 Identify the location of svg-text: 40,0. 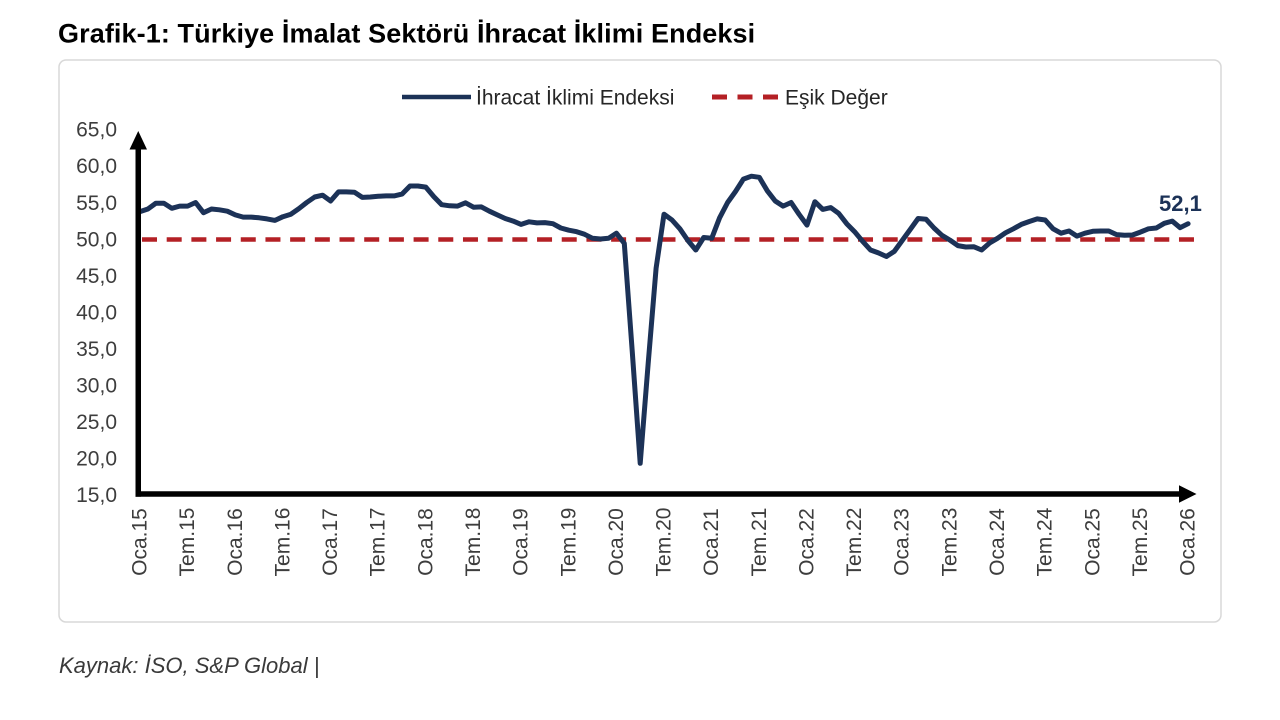
(96, 312).